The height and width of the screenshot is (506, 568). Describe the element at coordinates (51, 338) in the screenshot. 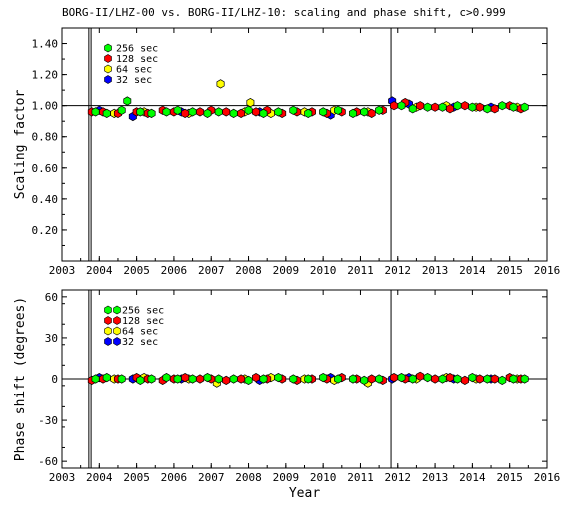

I see `y-tick-label: 30` at that location.